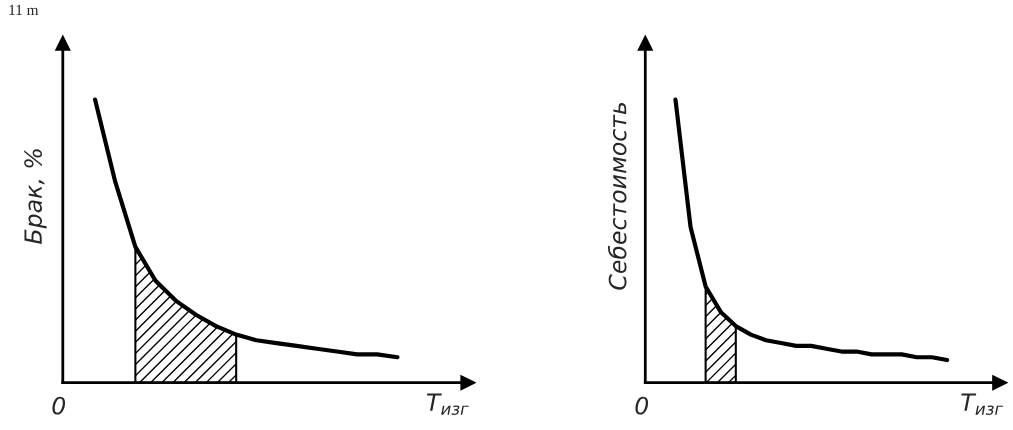 The image size is (1013, 430). What do you see at coordinates (35, 196) in the screenshot?
I see `y-axis-title: Брак, %` at bounding box center [35, 196].